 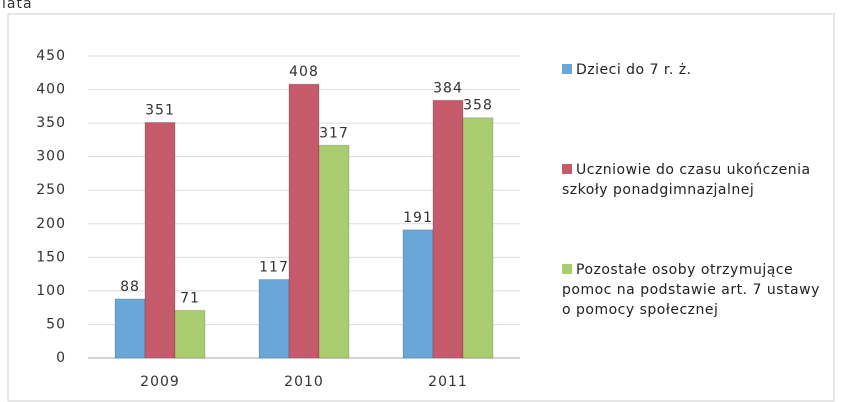 I want to click on data-label: 408, so click(x=304, y=72).